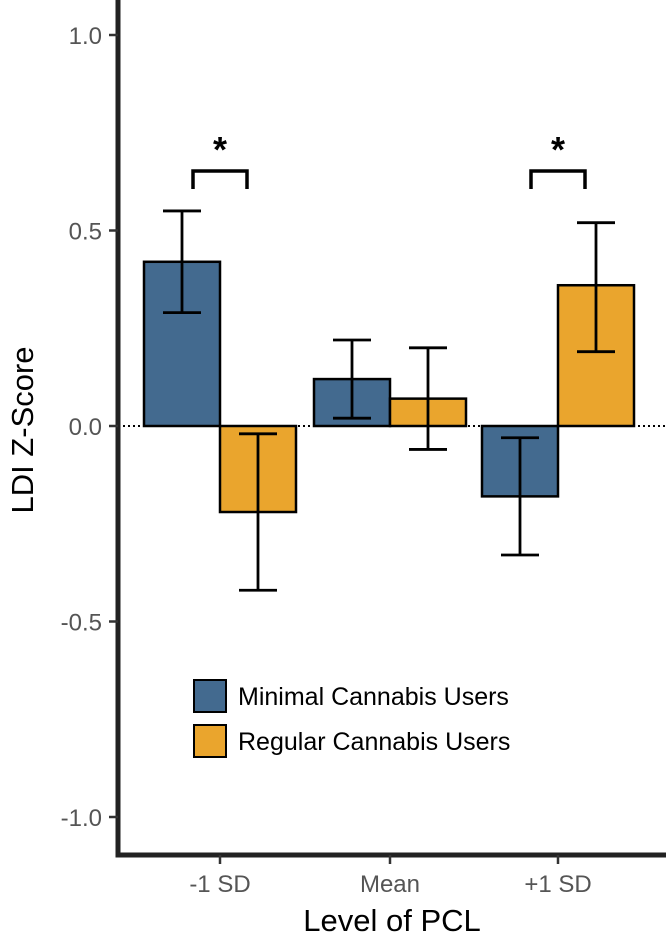 This screenshot has width=666, height=940. Describe the element at coordinates (85, 36) in the screenshot. I see `y-tick-label: 1.0` at that location.